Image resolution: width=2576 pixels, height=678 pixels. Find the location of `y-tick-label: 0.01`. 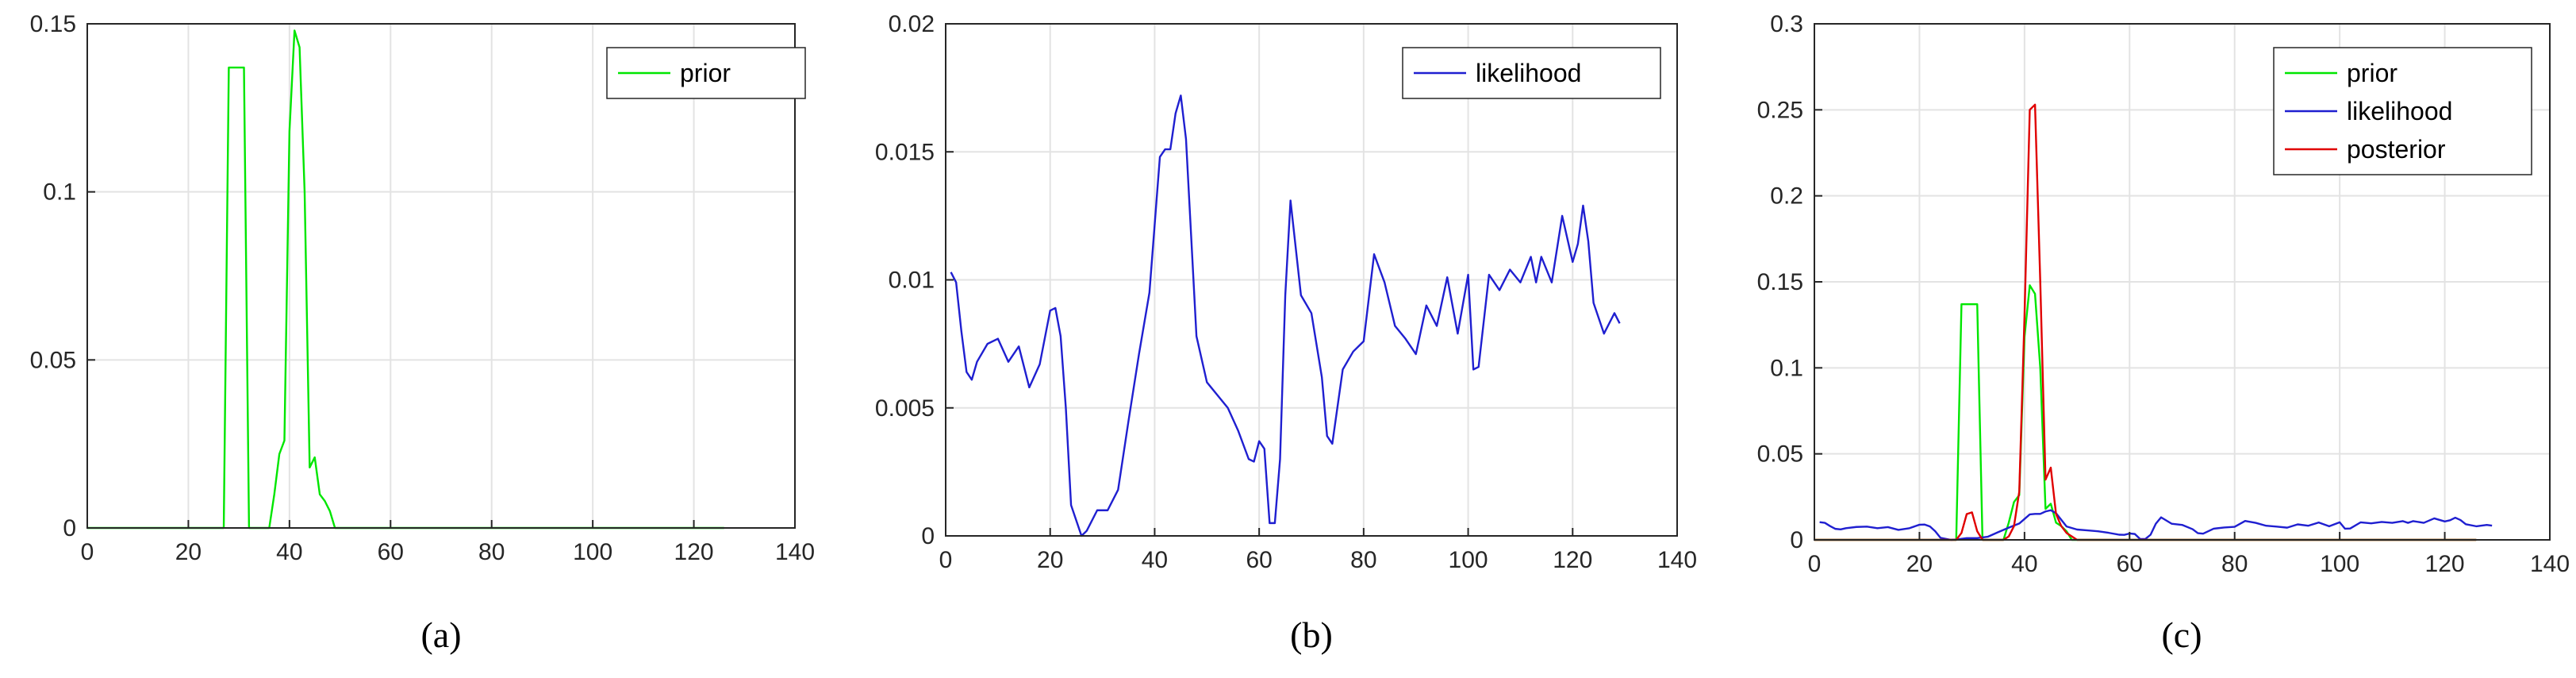

y-tick-label: 0.01 is located at coordinates (912, 281).